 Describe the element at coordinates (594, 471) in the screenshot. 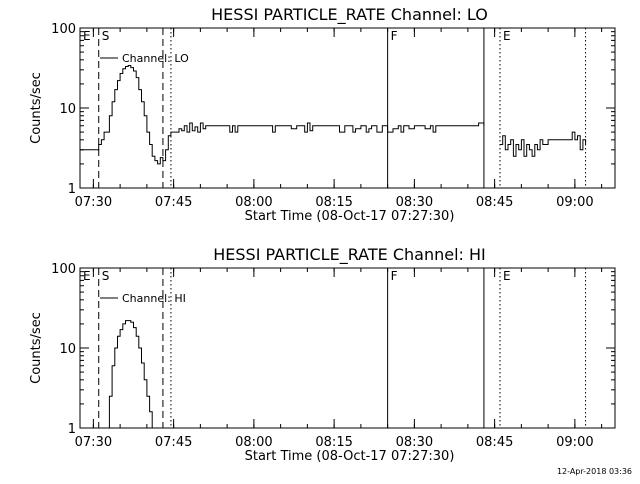

I see `footer-timestamp: 12-Apr-2018 03:36` at that location.